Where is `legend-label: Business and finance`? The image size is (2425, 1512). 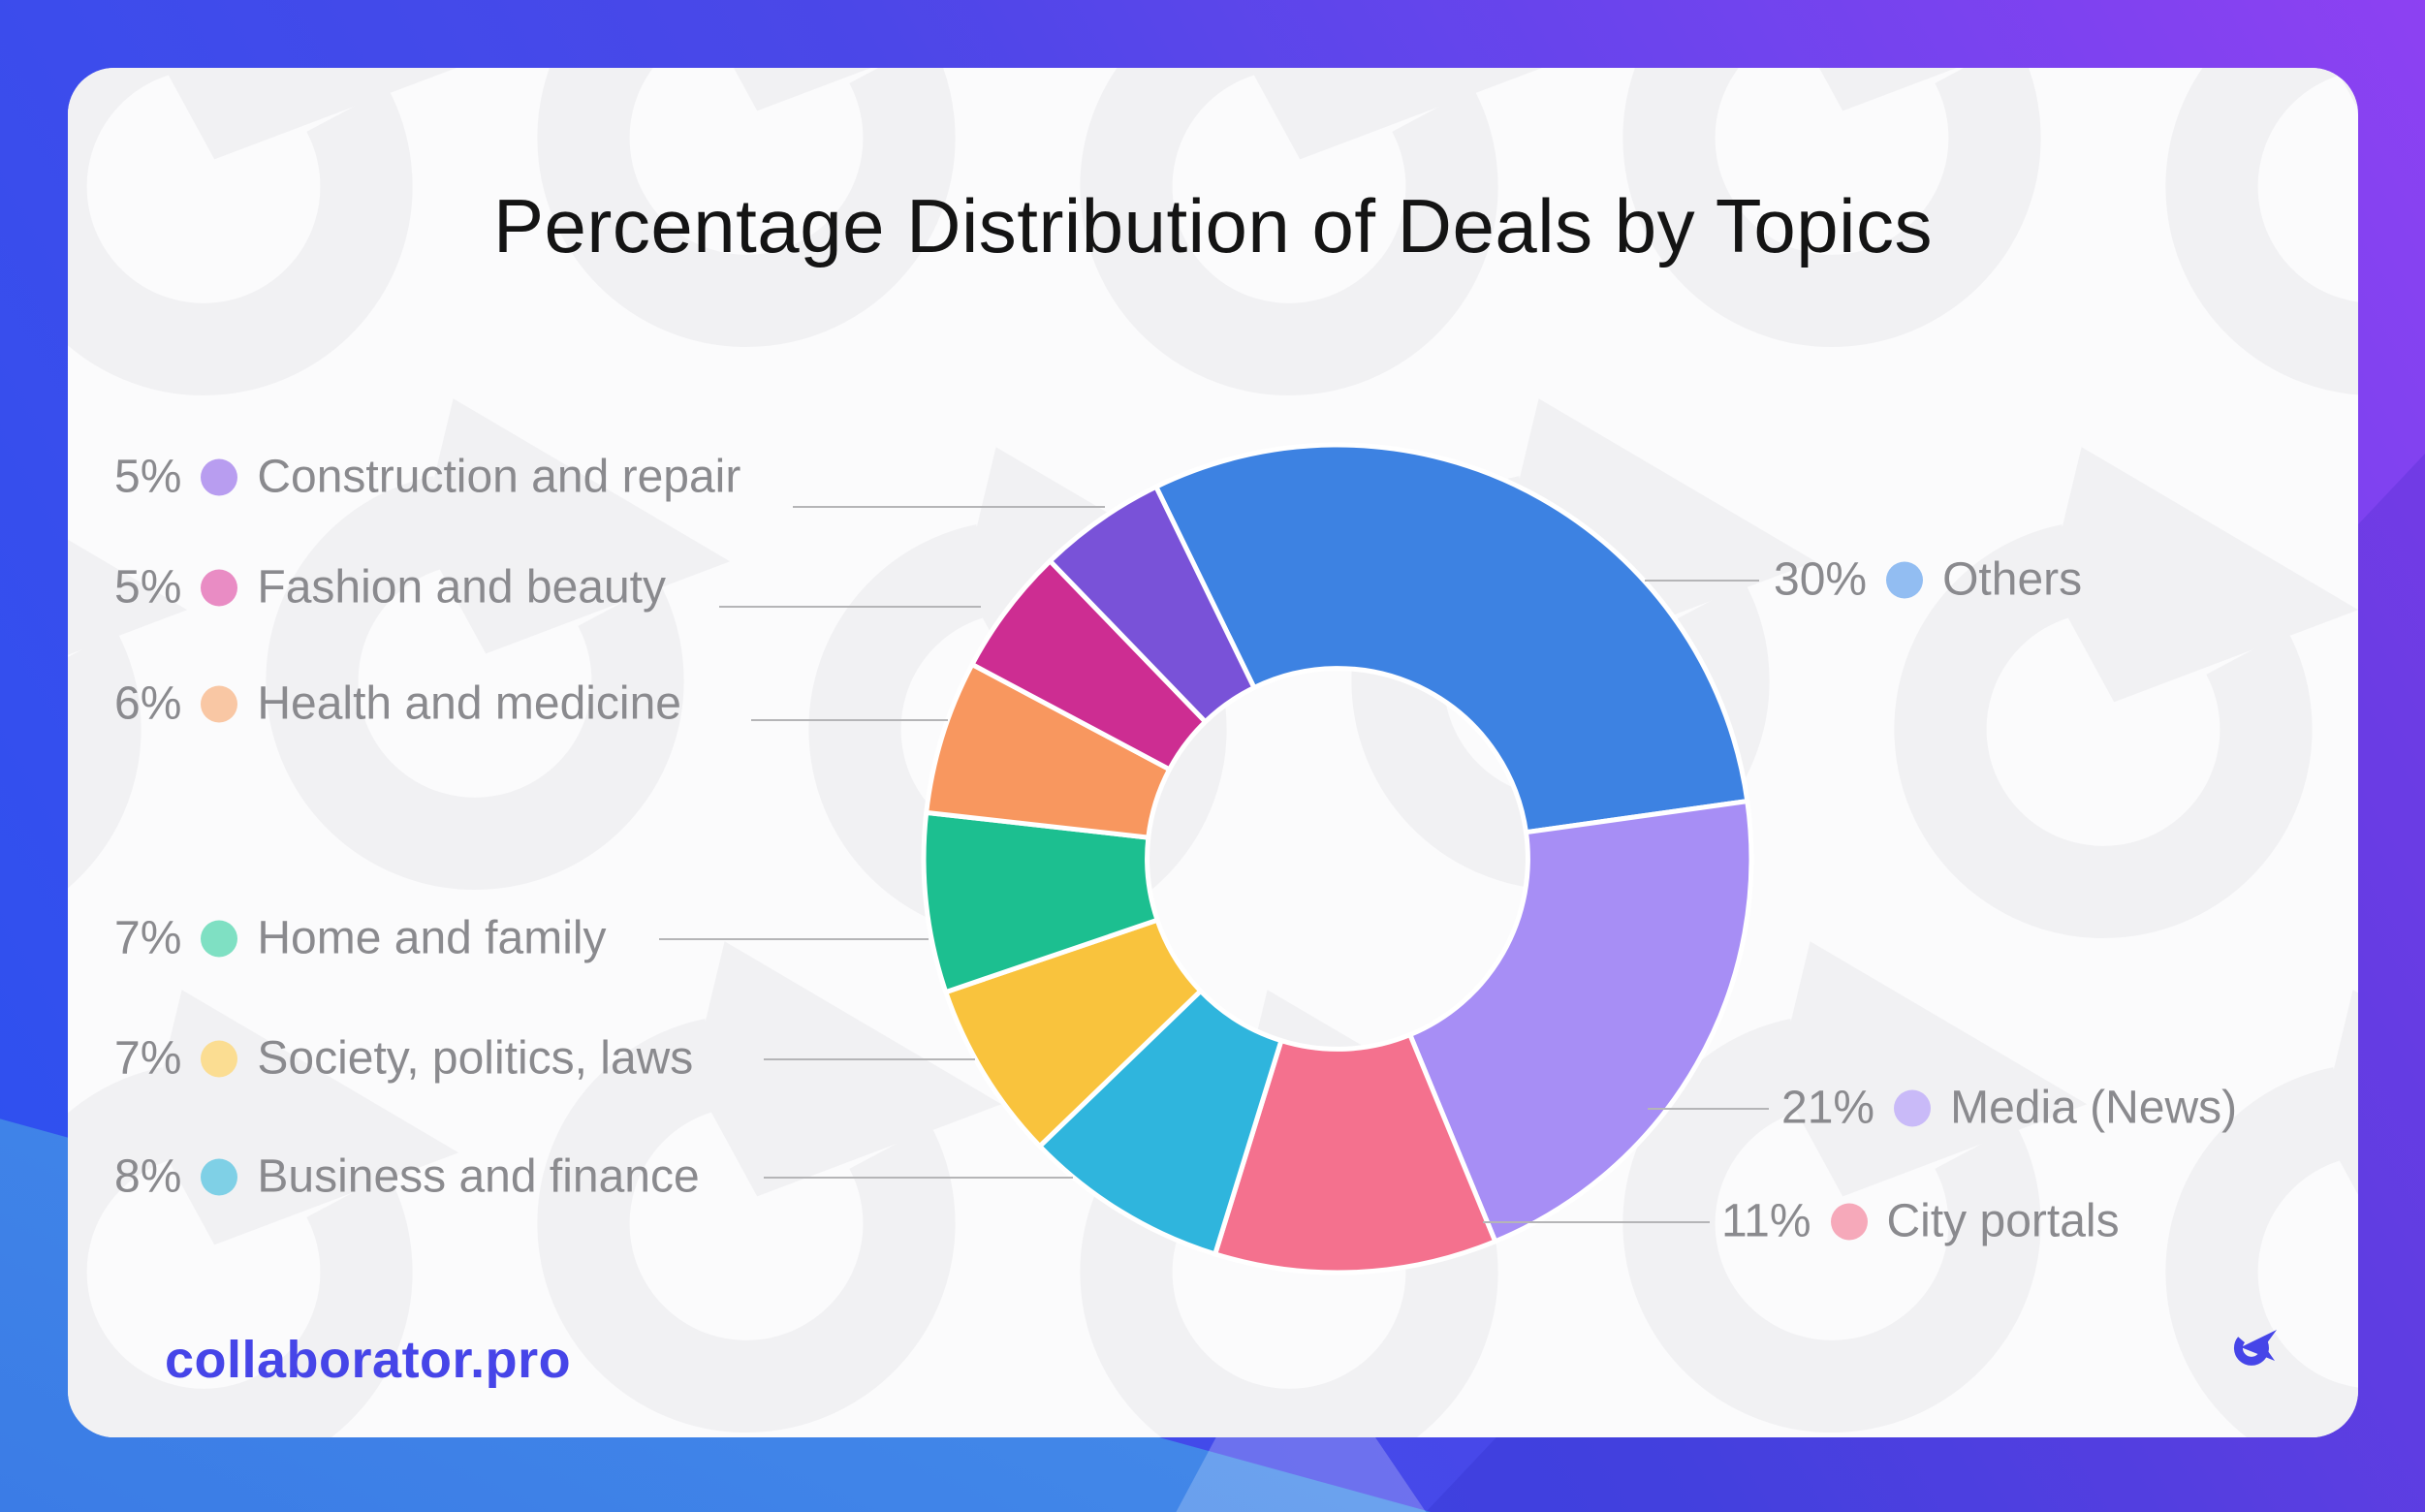
legend-label: Business and finance is located at coordinates (479, 1177).